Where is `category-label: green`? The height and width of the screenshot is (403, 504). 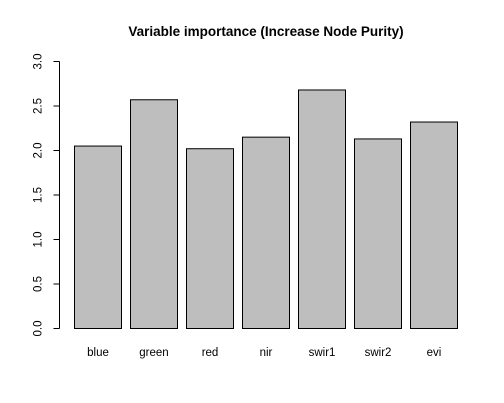
category-label: green is located at coordinates (153, 353).